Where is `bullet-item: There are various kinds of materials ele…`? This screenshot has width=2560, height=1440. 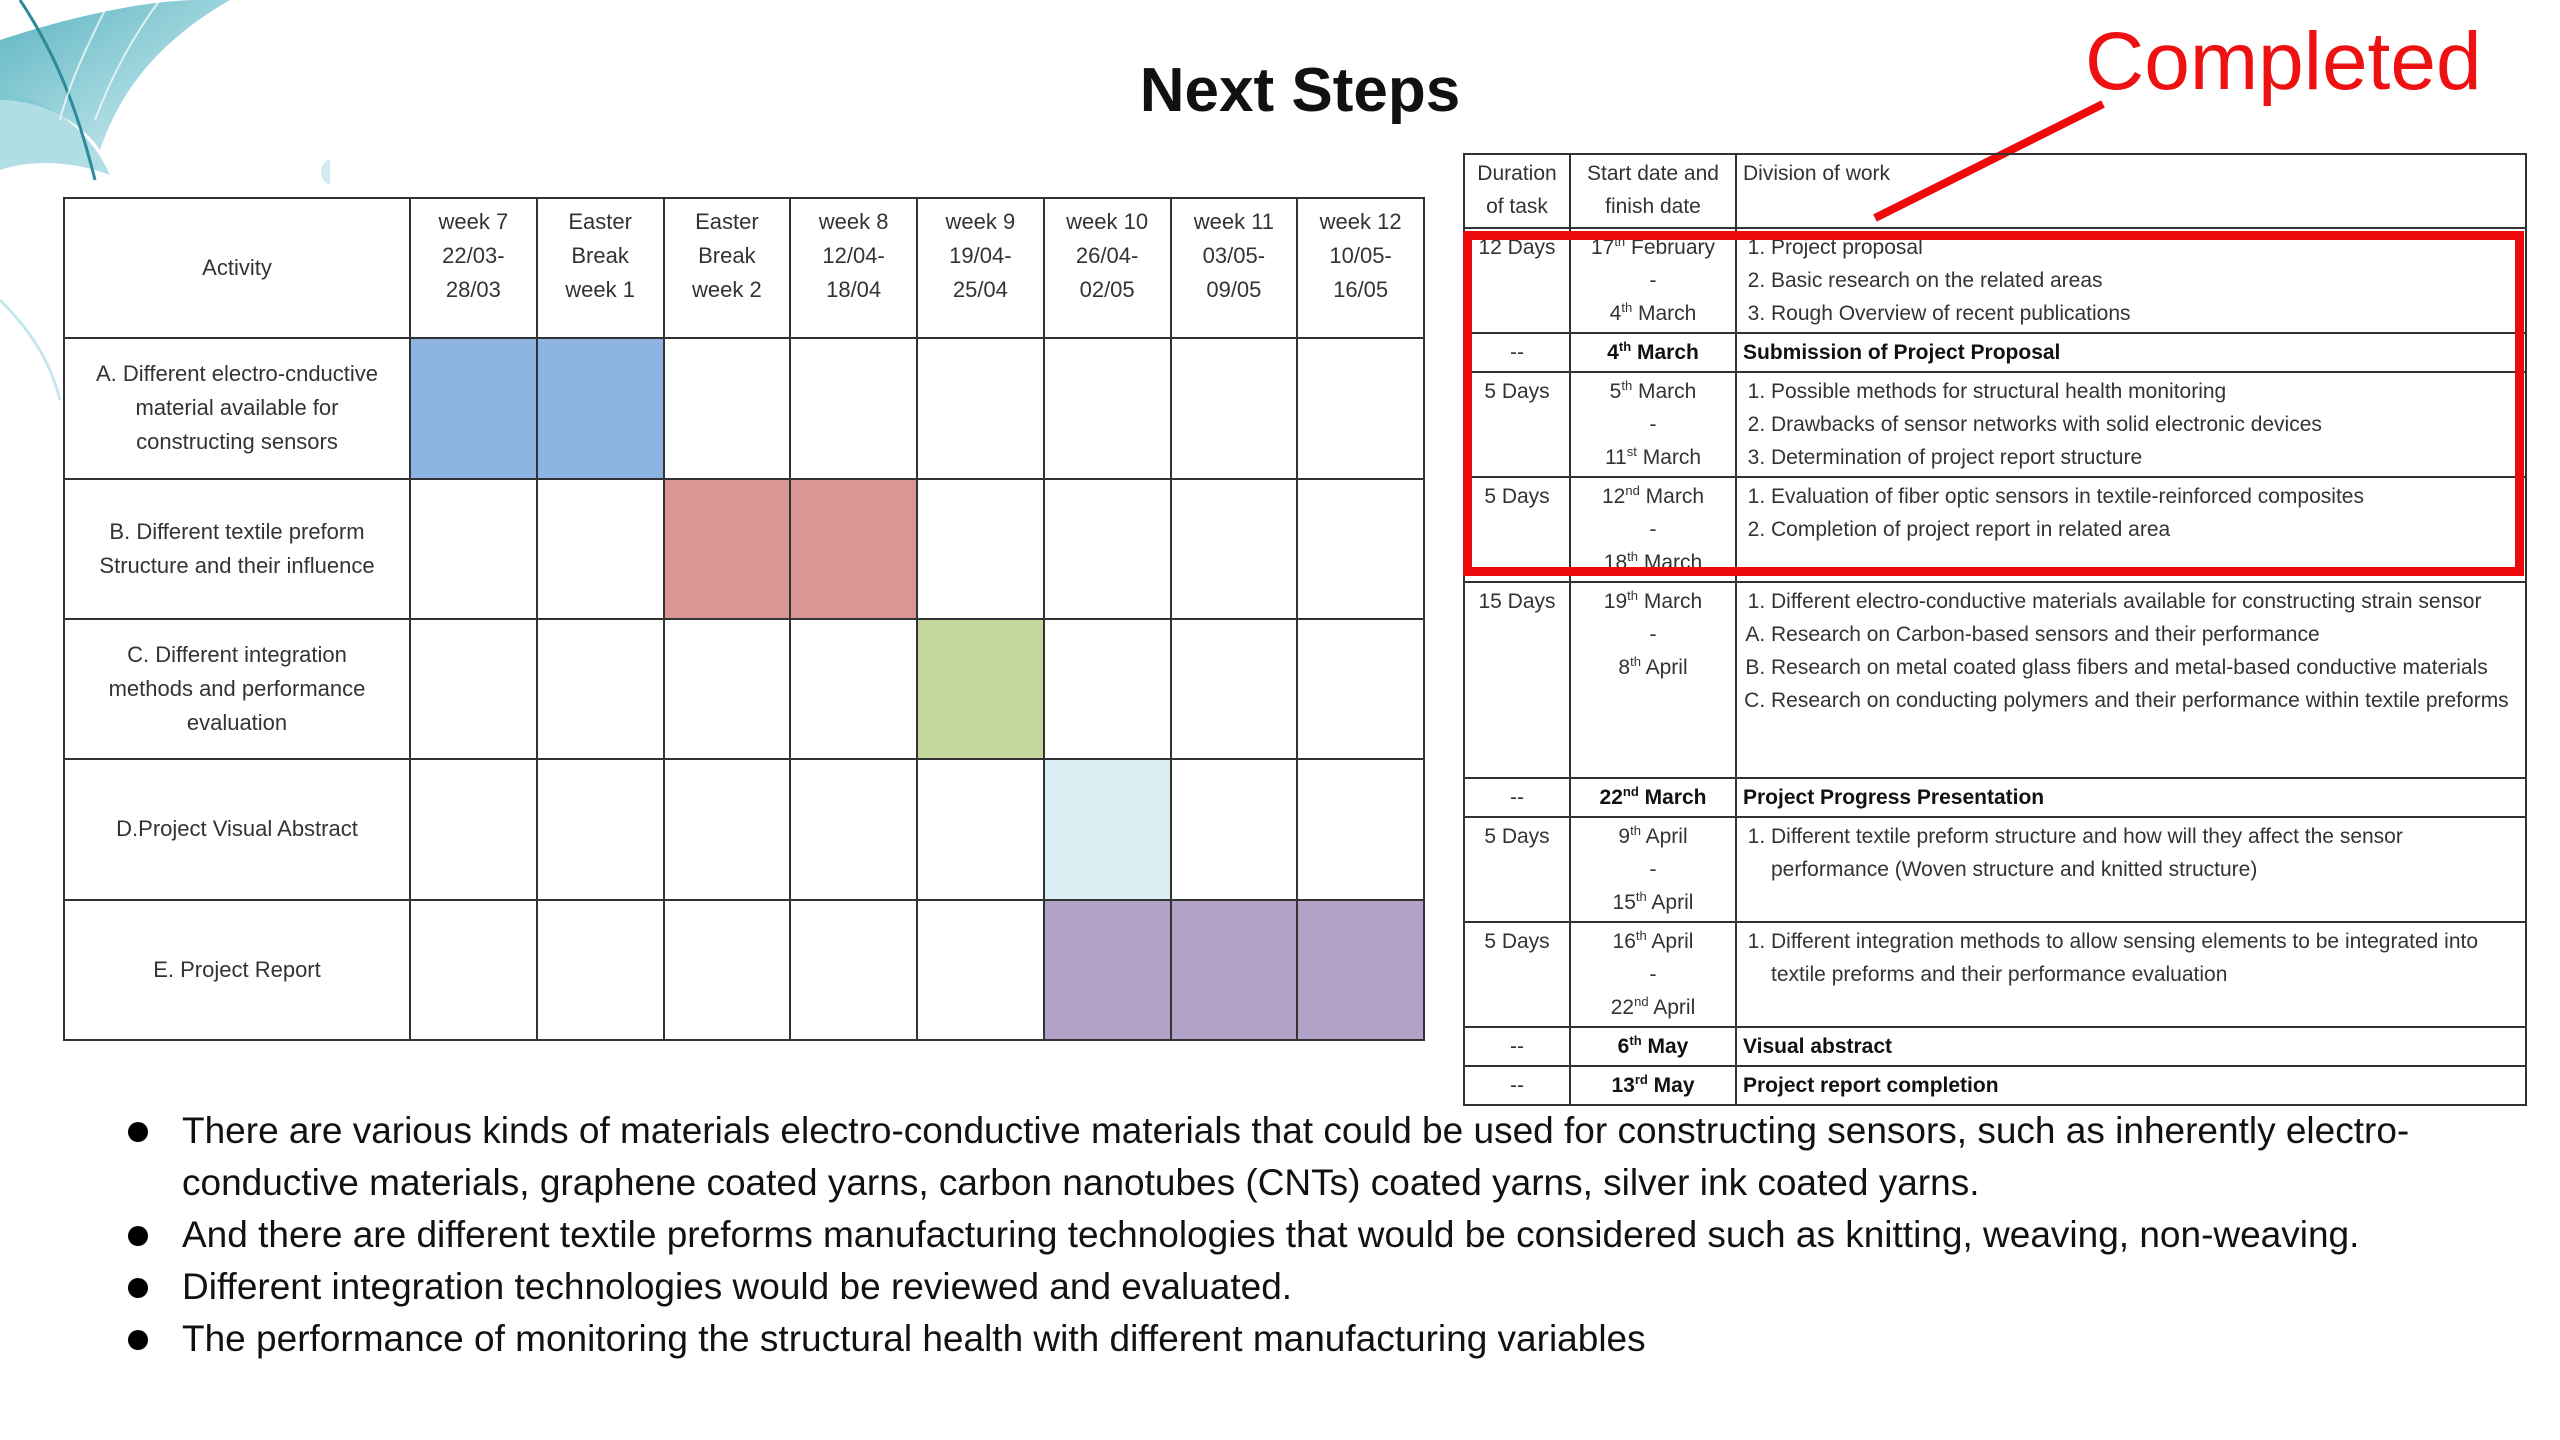 bullet-item: There are various kinds of materials ele… is located at coordinates (1330, 1157).